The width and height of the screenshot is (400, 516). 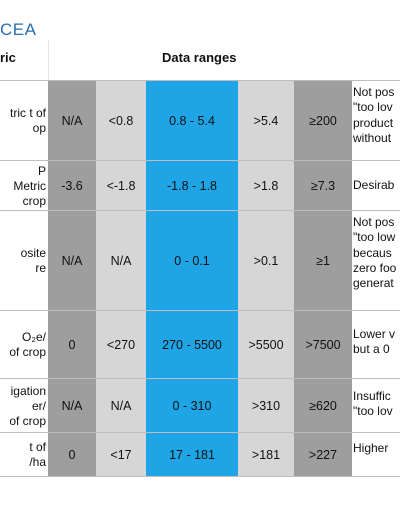 I want to click on description-cell: Lower v but a 0, so click(x=374, y=342).